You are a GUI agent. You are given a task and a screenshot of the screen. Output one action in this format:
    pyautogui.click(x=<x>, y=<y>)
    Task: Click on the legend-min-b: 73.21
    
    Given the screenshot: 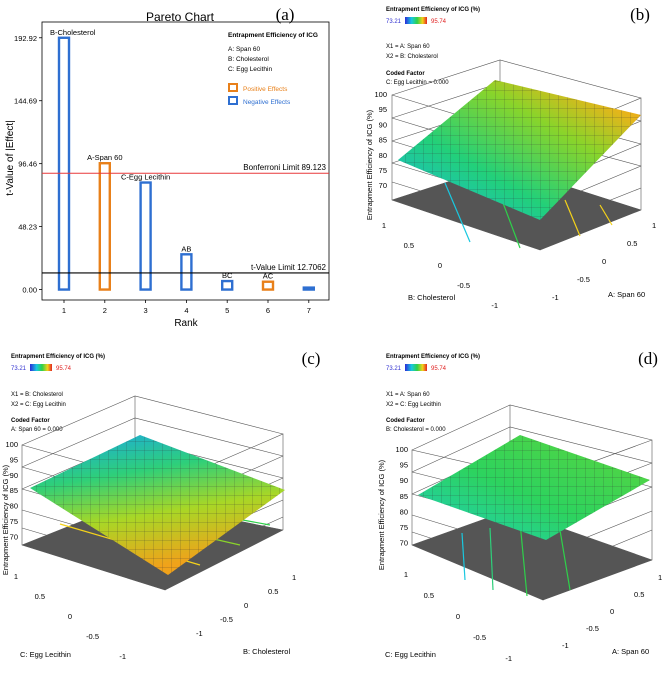 What is the action you would take?
    pyautogui.click(x=394, y=22)
    